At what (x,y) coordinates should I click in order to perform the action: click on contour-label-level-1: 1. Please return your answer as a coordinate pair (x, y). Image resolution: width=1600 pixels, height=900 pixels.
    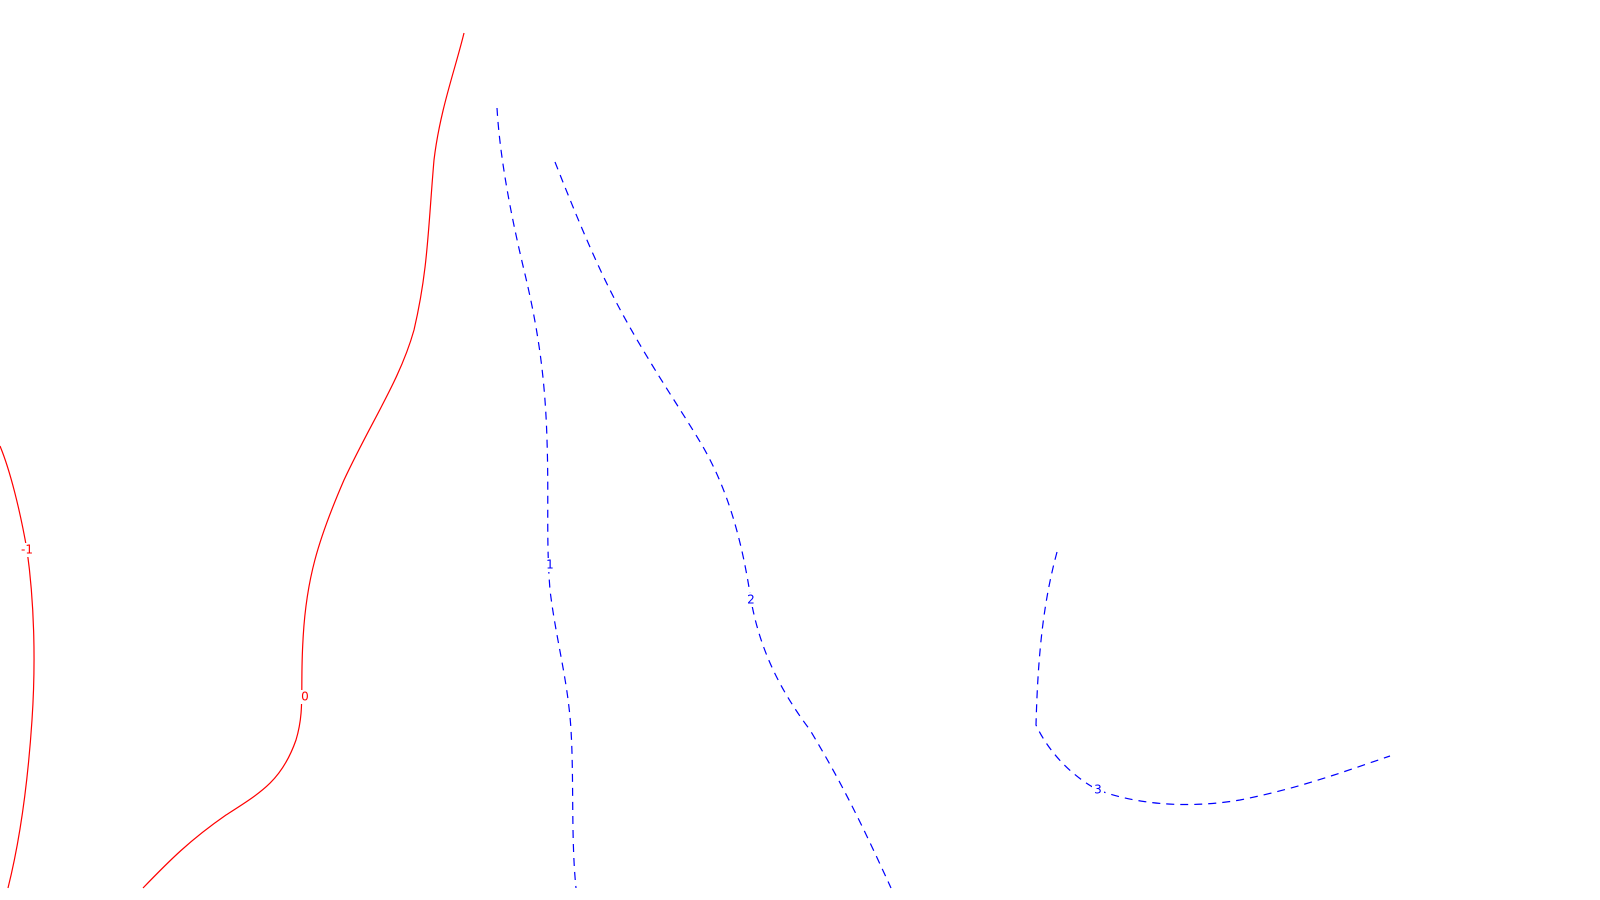
    Looking at the image, I should click on (550, 565).